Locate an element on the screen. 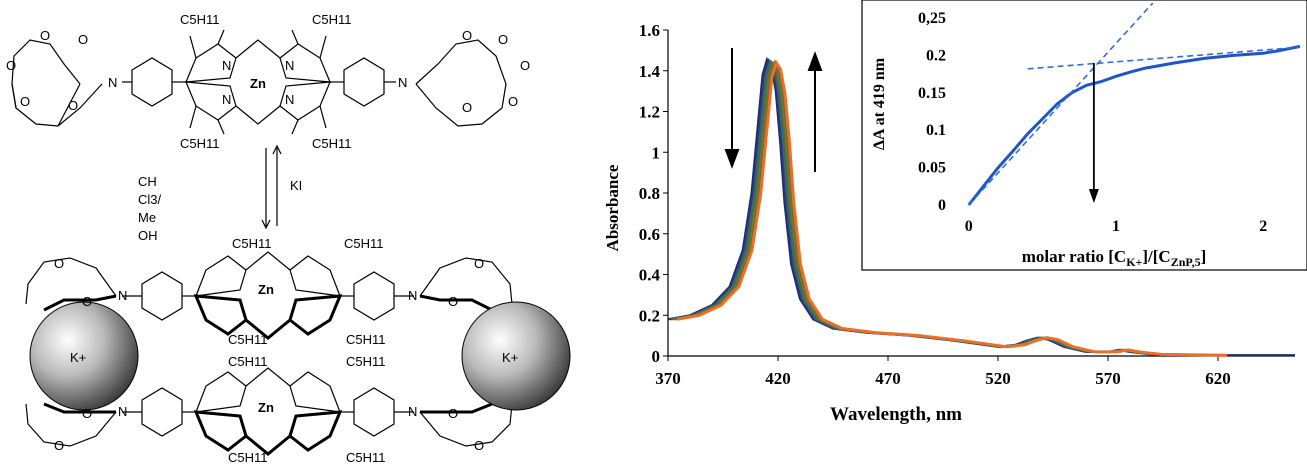 This screenshot has width=1307, height=464. initial-slope-tangent is located at coordinates (1061, 104).